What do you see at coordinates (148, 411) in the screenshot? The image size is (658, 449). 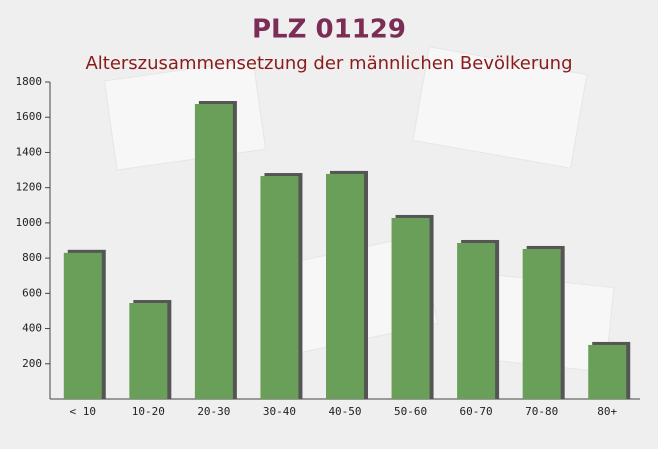 I see `x-tick-label: 10-20` at bounding box center [148, 411].